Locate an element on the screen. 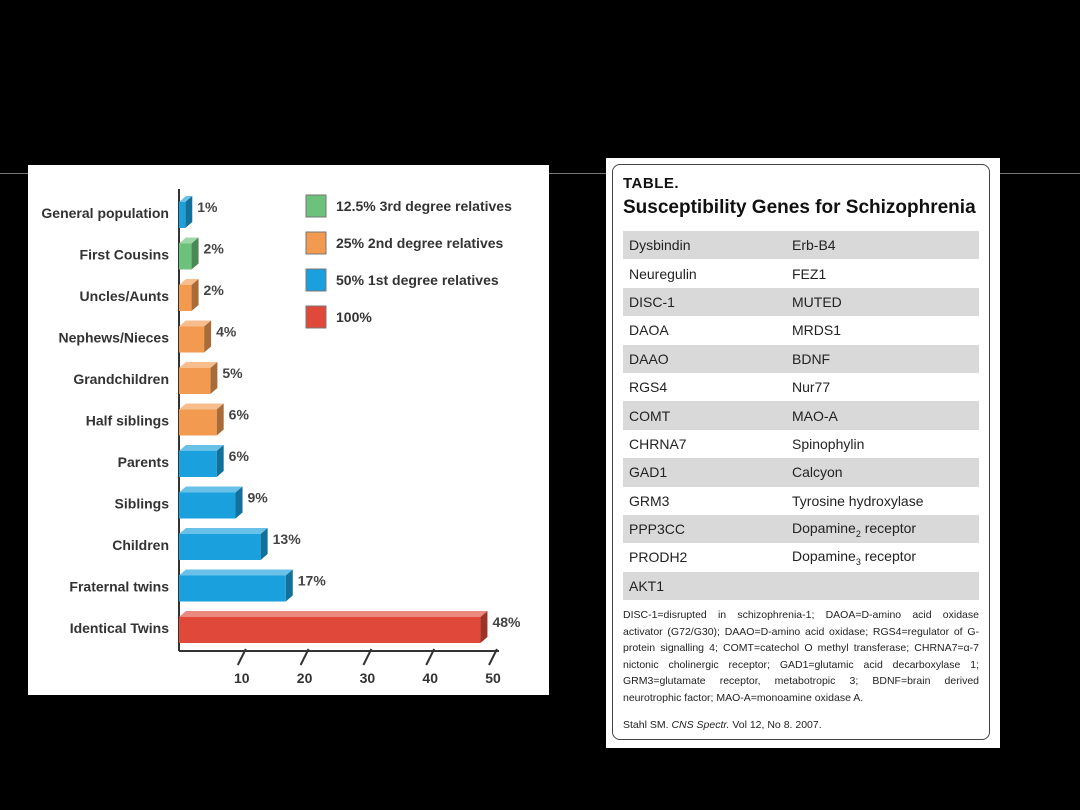 The image size is (1080, 810). x-tick-label: 30 is located at coordinates (368, 678).